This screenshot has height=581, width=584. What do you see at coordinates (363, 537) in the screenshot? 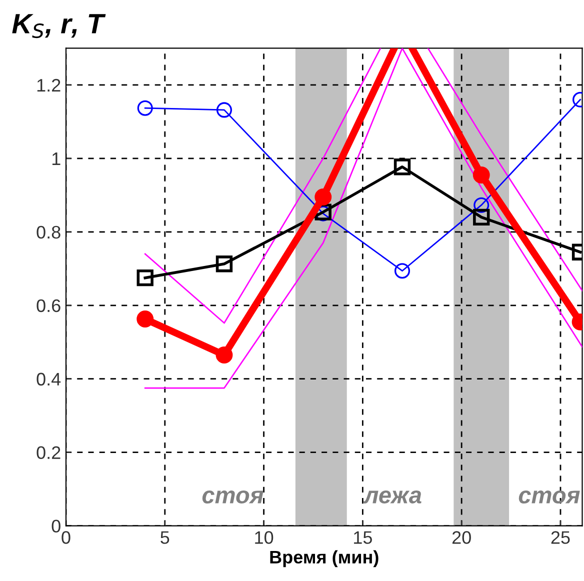
I see `x-tick-label: 15` at bounding box center [363, 537].